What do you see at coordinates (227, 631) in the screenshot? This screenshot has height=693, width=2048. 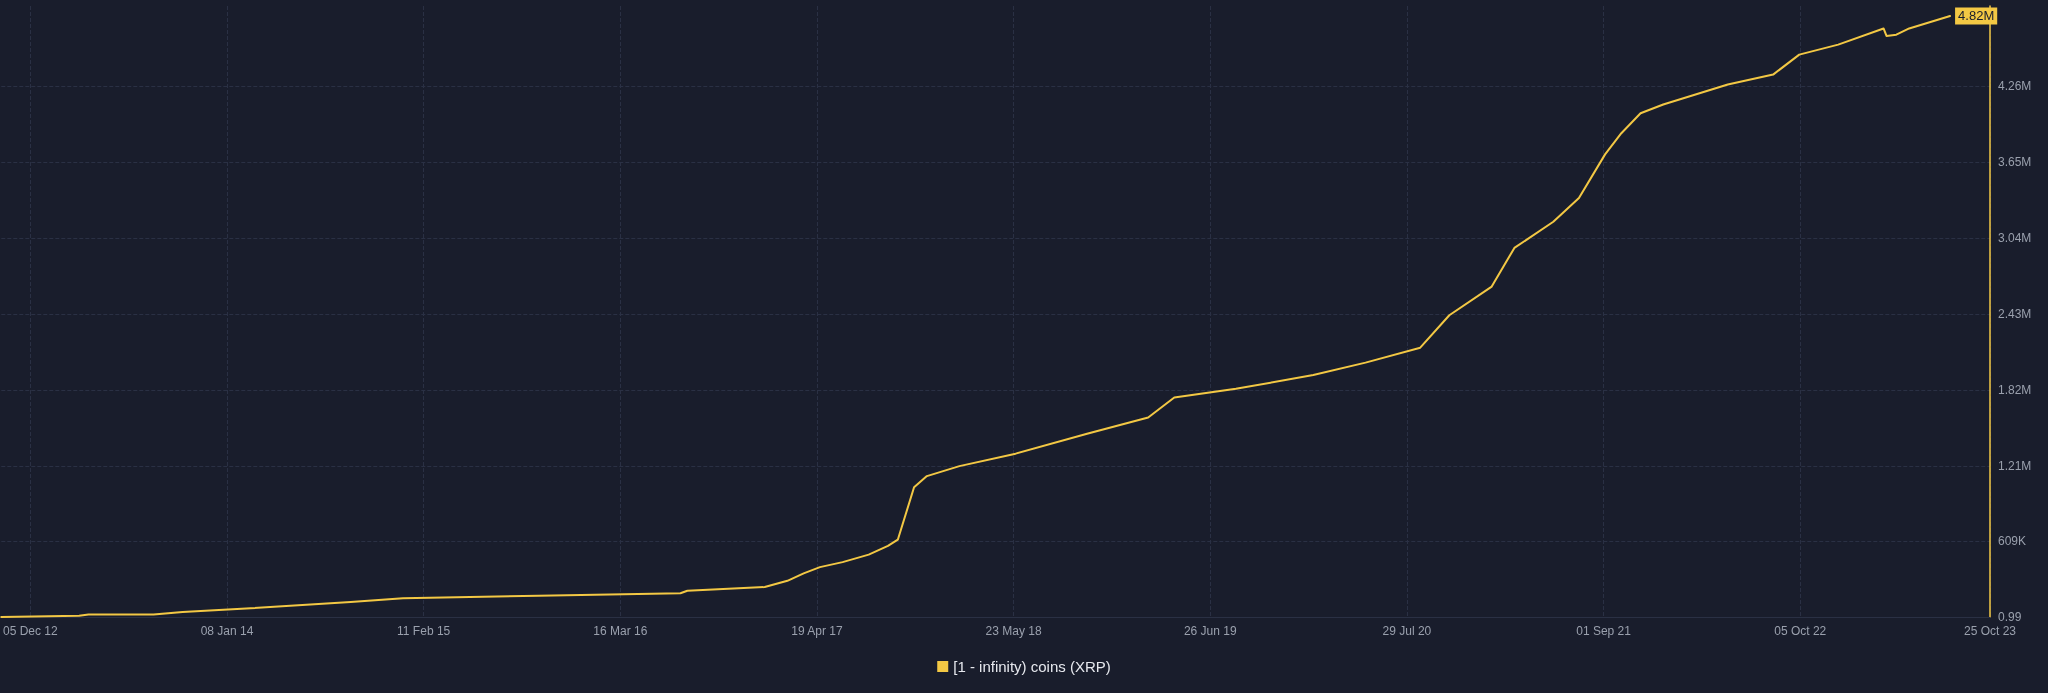 I see `x-tick-label: 08 Jan 14` at bounding box center [227, 631].